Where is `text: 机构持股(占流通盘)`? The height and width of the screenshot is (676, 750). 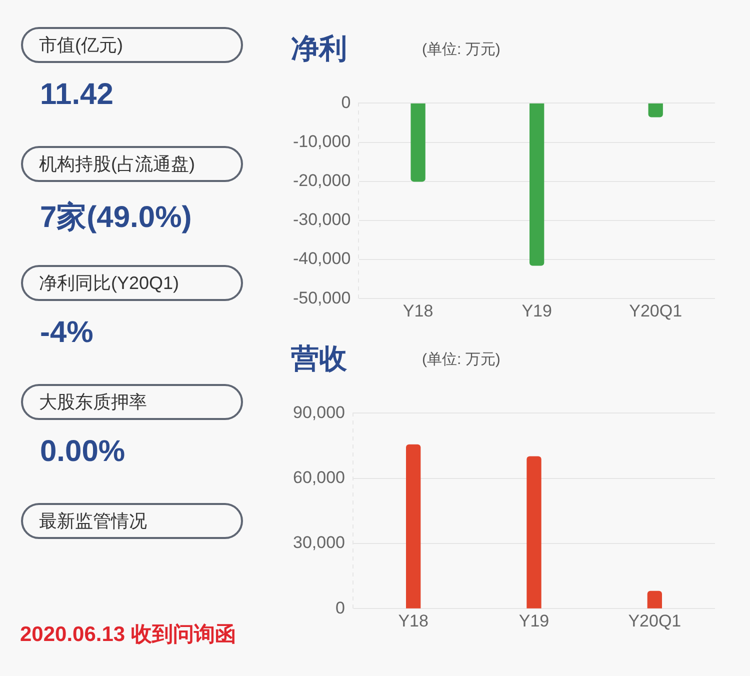 text: 机构持股(占流通盘) is located at coordinates (132, 164).